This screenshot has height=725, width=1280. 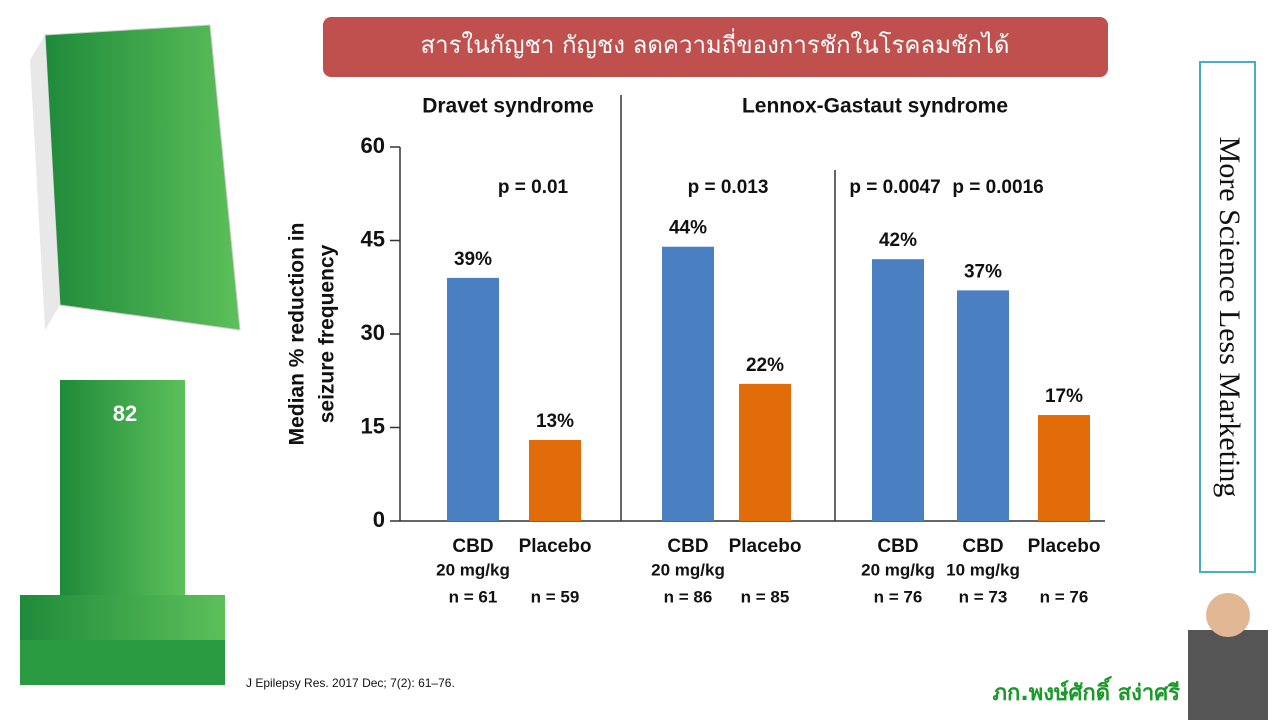 What do you see at coordinates (373, 238) in the screenshot?
I see `y-tick-label: 45` at bounding box center [373, 238].